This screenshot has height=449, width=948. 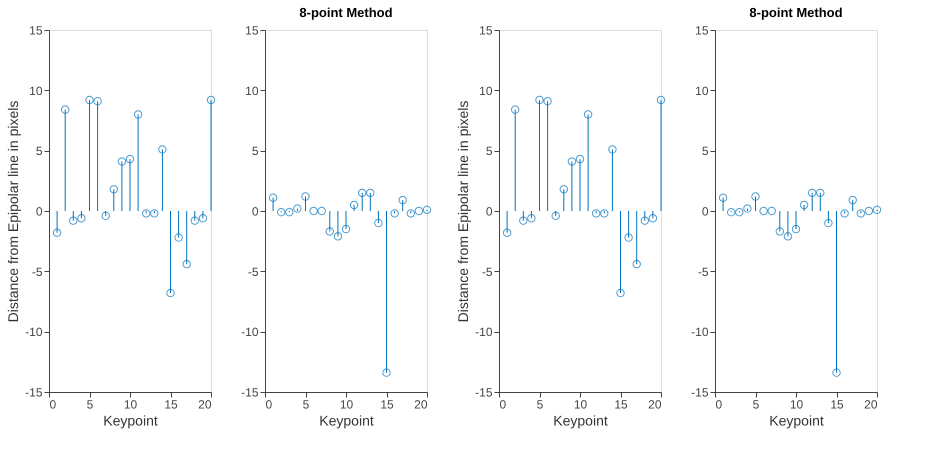 What do you see at coordinates (255, 151) in the screenshot?
I see `y-tick-label: 5` at bounding box center [255, 151].